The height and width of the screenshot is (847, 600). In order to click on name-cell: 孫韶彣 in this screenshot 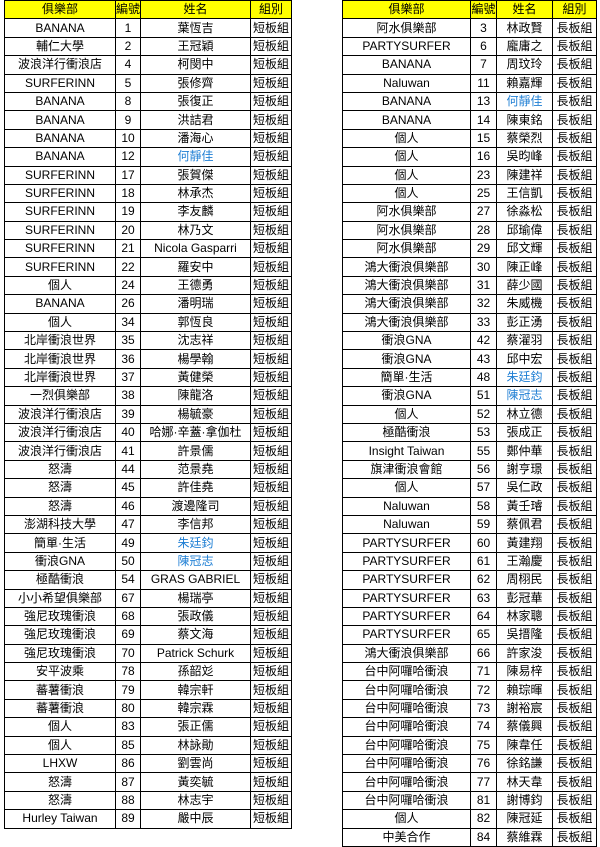, I will do `click(195, 672)`.